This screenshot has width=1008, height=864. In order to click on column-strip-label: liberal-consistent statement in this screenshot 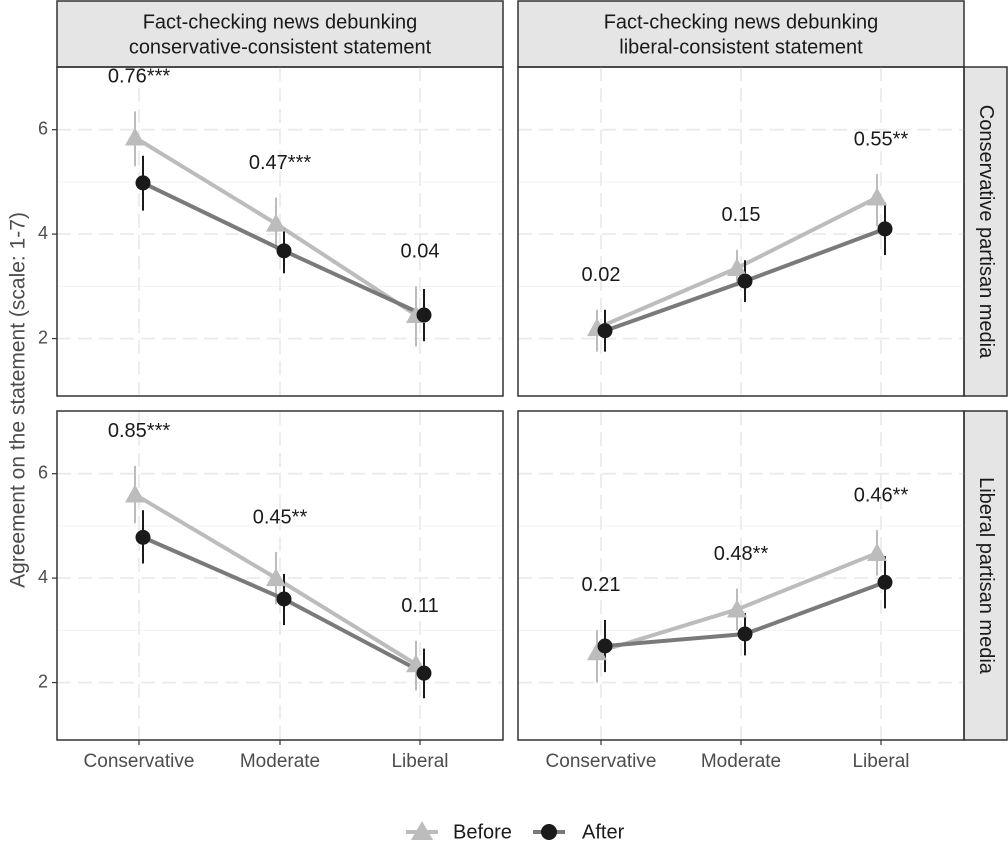, I will do `click(741, 47)`.